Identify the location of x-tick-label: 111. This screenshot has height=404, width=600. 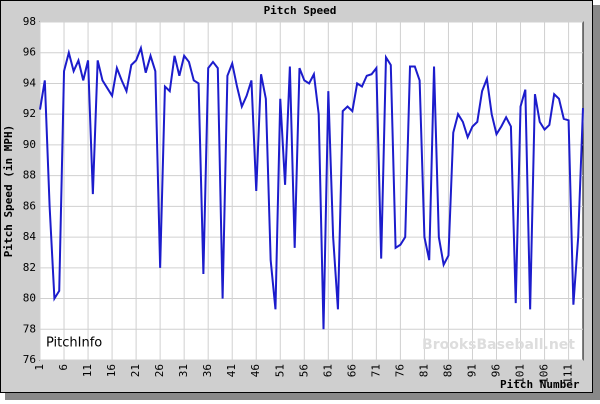
(568, 374).